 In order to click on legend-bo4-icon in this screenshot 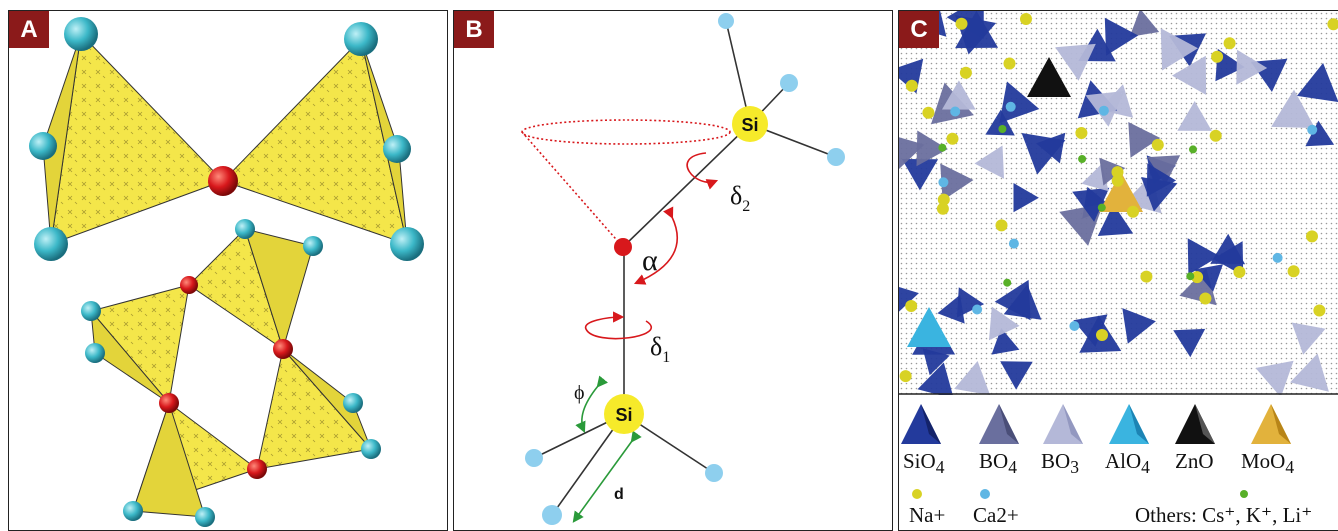, I will do `click(999, 424)`.